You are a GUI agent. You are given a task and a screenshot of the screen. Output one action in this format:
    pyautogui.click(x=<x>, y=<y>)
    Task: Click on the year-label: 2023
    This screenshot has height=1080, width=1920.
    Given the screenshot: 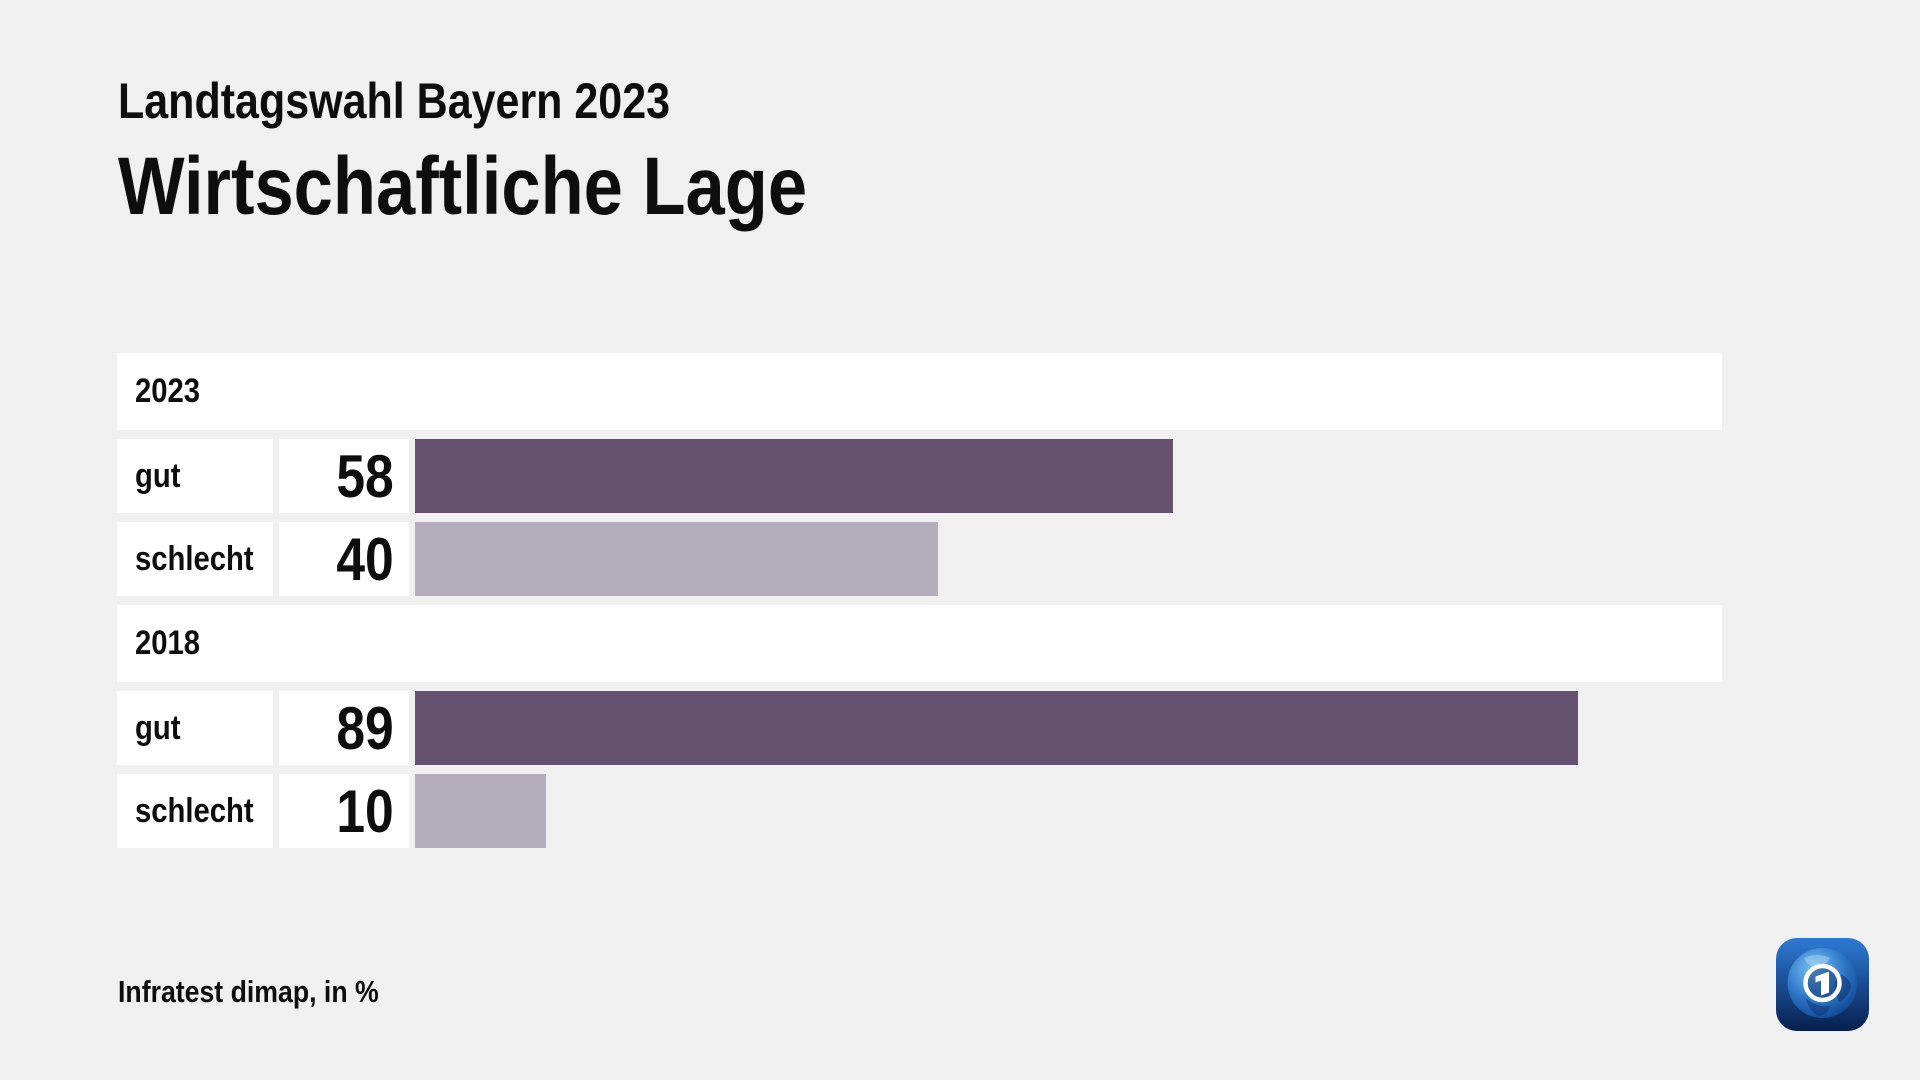 What is the action you would take?
    pyautogui.click(x=168, y=391)
    